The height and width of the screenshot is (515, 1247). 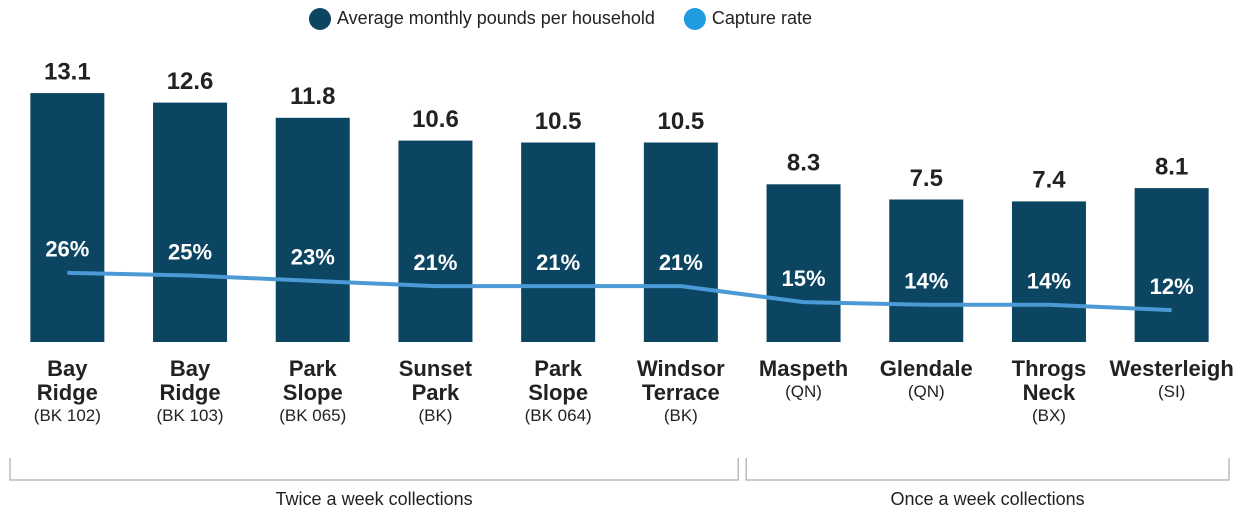 I want to click on bar-value-label: 11.8, so click(x=312, y=96).